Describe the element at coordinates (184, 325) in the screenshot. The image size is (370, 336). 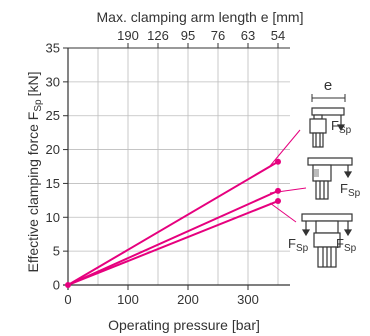
I see `x-axis-title: Operating pressure [bar]` at that location.